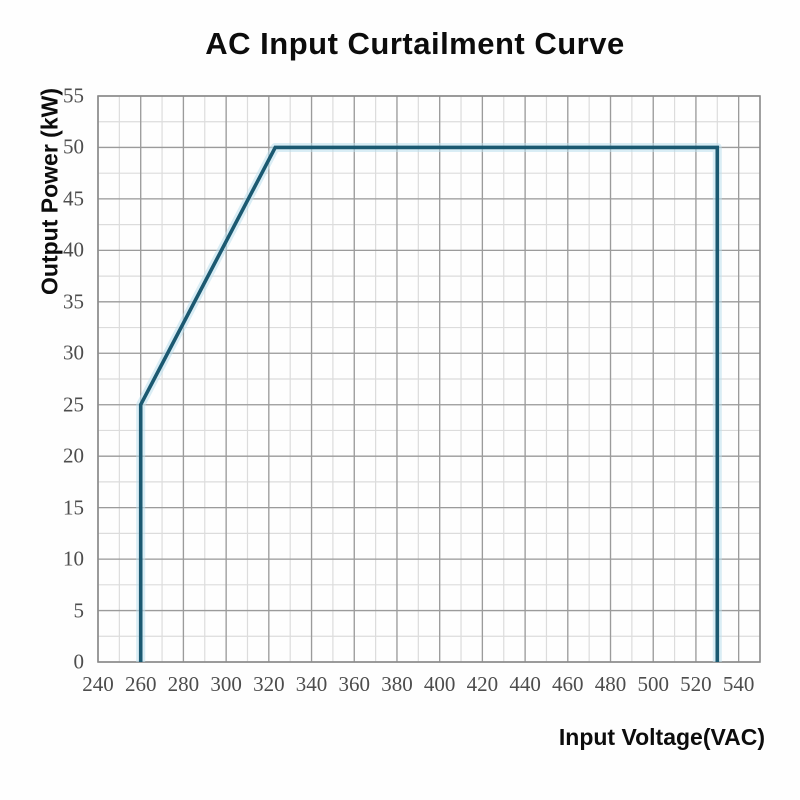 This screenshot has height=800, width=800. What do you see at coordinates (226, 684) in the screenshot?
I see `x-tick-label: 300` at bounding box center [226, 684].